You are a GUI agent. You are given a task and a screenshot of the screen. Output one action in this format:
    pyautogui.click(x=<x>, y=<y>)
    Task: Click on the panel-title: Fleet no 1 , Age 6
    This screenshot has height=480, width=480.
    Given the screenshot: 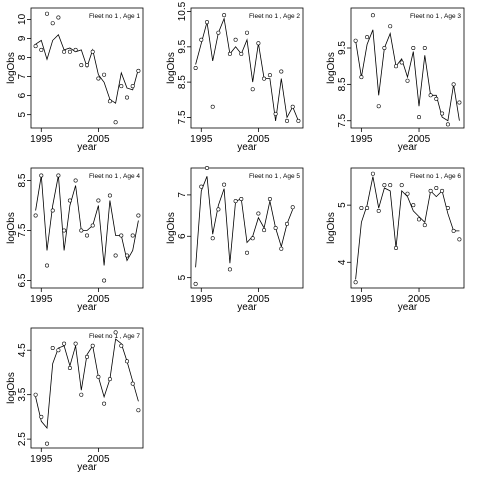 What is the action you would take?
    pyautogui.click(x=435, y=176)
    